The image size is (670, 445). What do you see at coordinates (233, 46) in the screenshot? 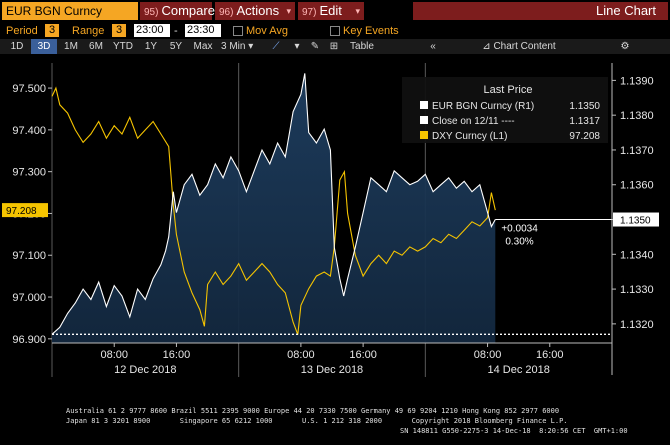
I see `interval-value: 3 Min` at bounding box center [233, 46].